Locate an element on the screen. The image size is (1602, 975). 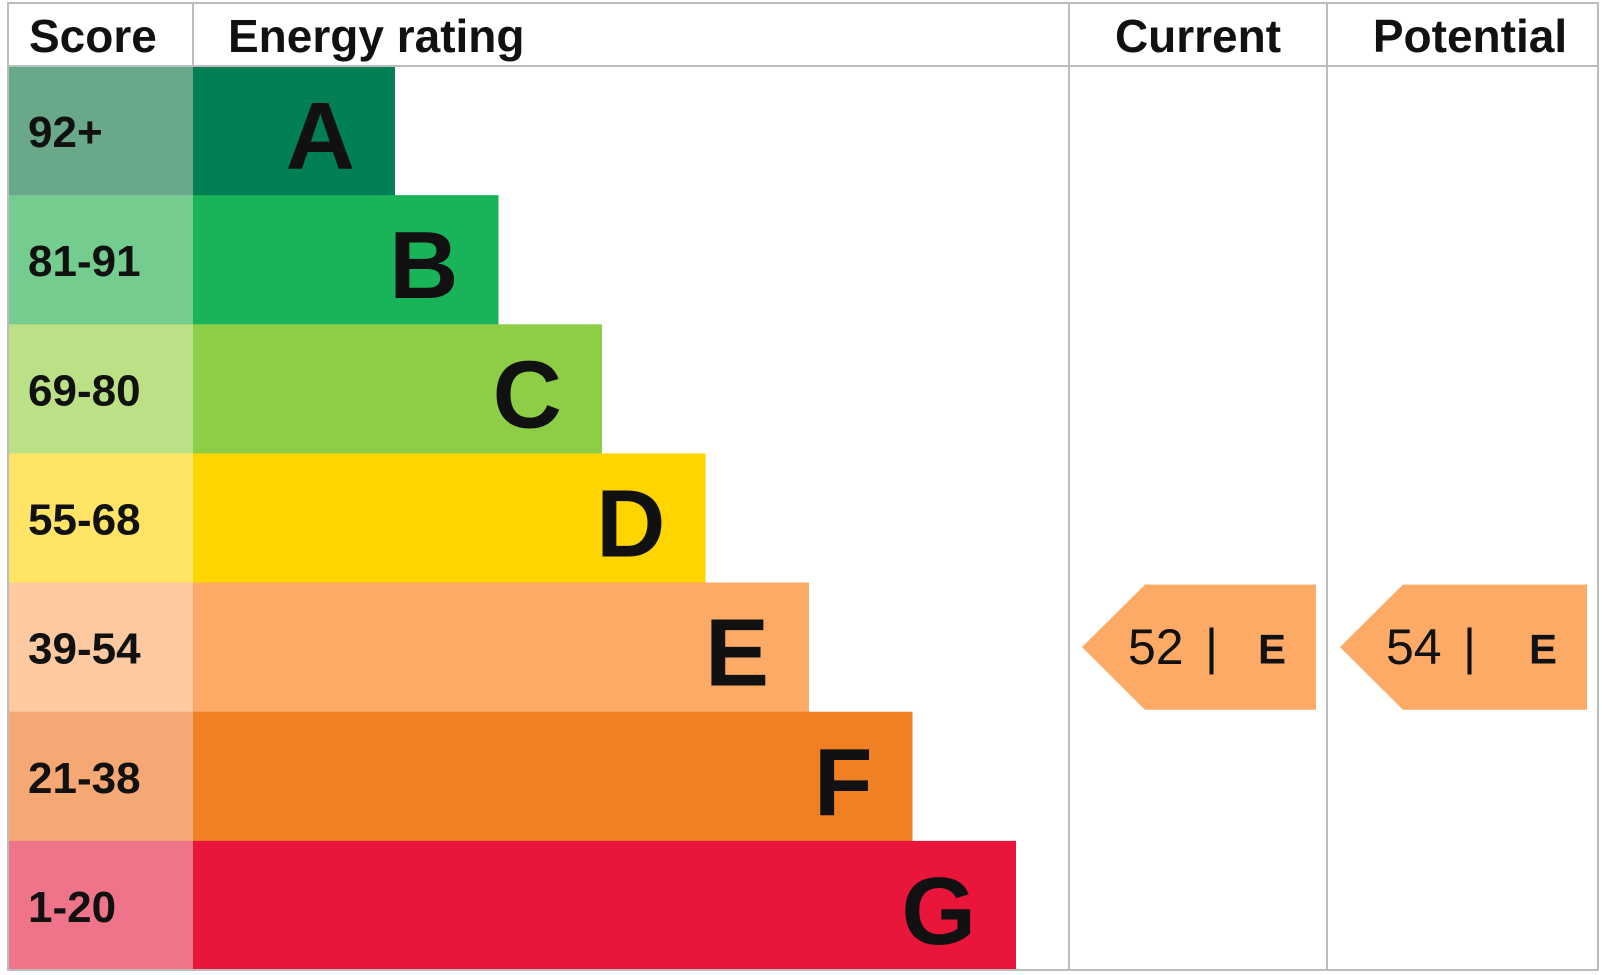
header-rating: Energy rating is located at coordinates (376, 36).